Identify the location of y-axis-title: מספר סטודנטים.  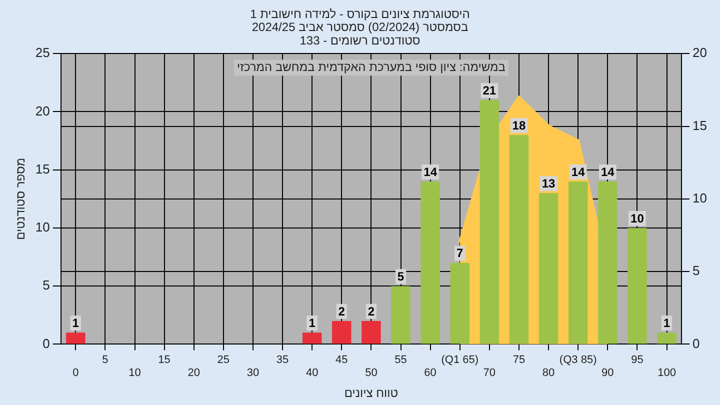
(21, 199).